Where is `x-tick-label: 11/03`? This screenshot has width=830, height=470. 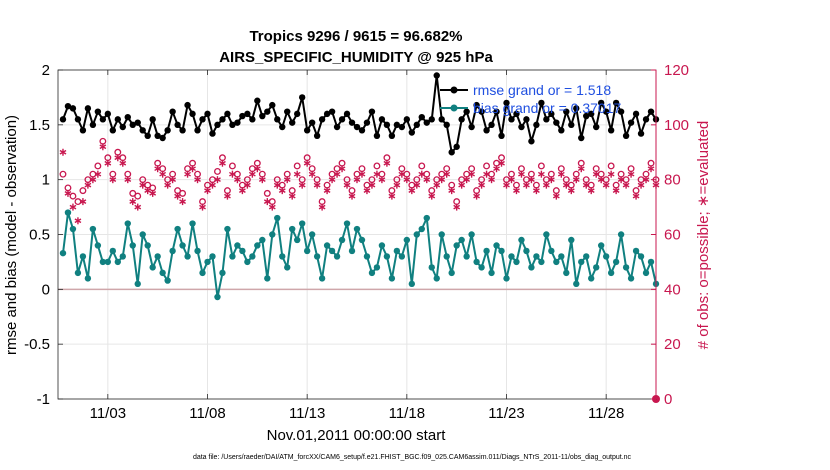 x-tick-label: 11/03 is located at coordinates (108, 413).